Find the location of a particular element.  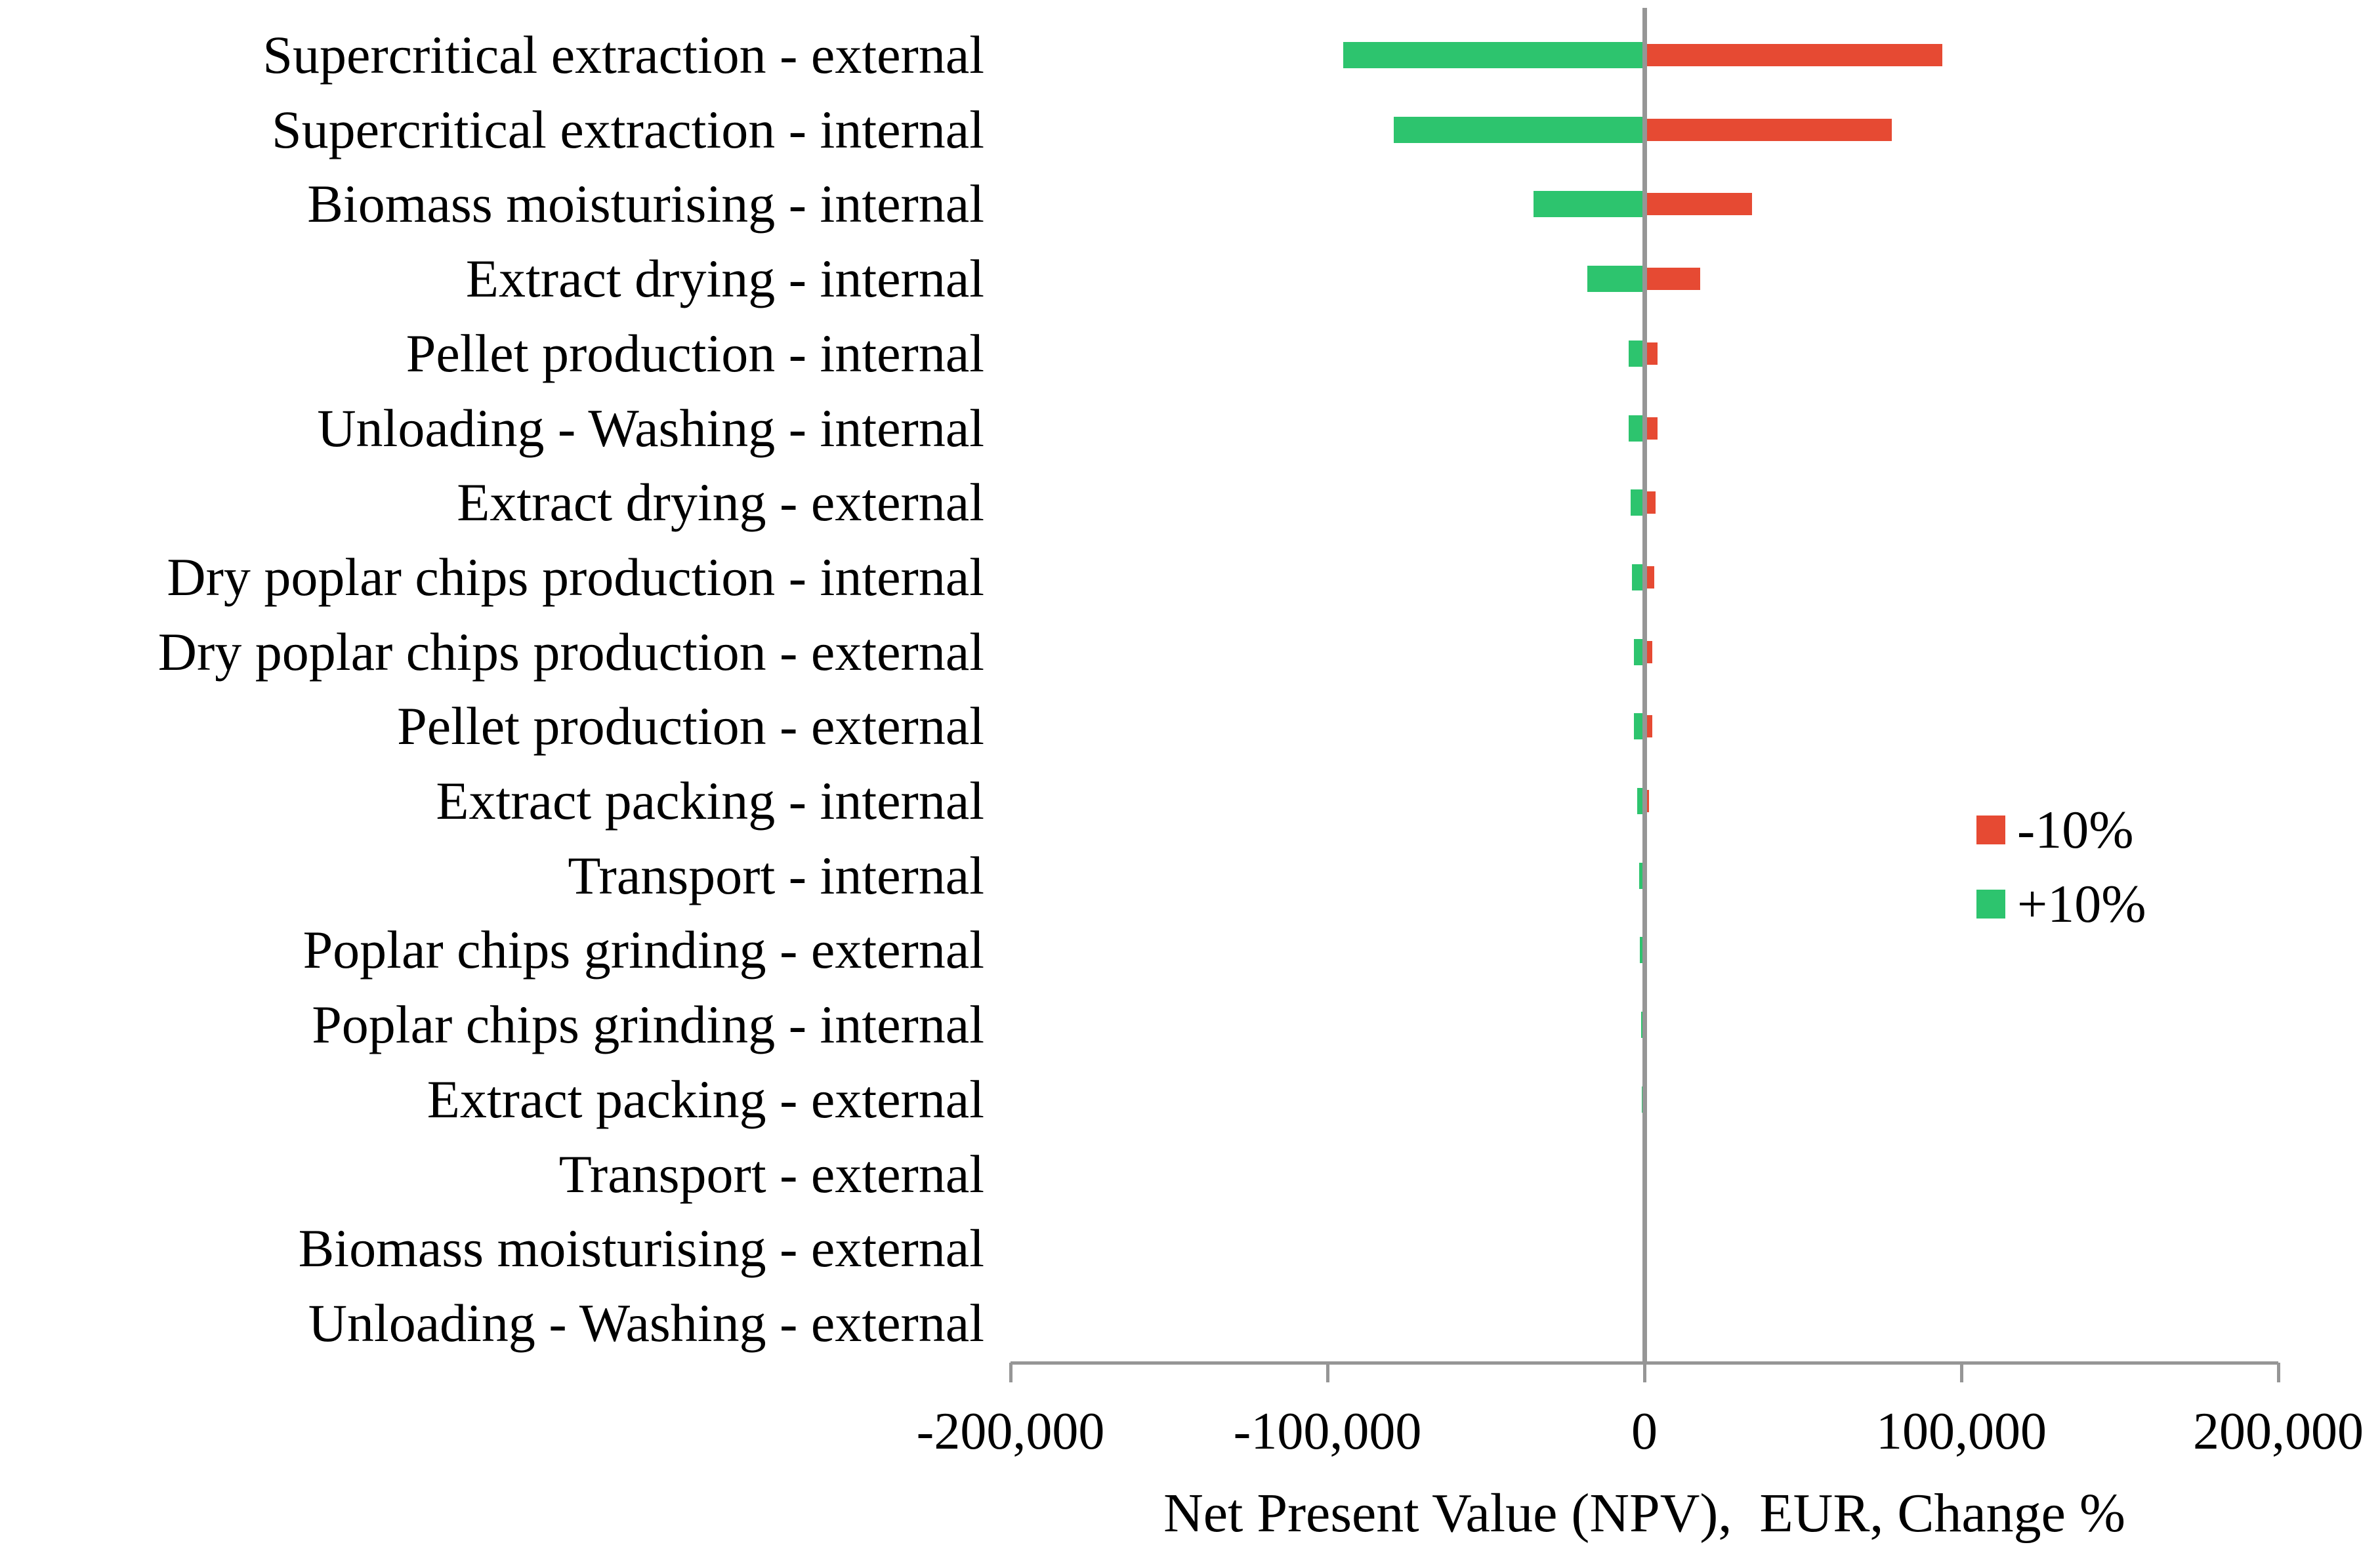

category-label: Pellet production - external is located at coordinates (690, 726).